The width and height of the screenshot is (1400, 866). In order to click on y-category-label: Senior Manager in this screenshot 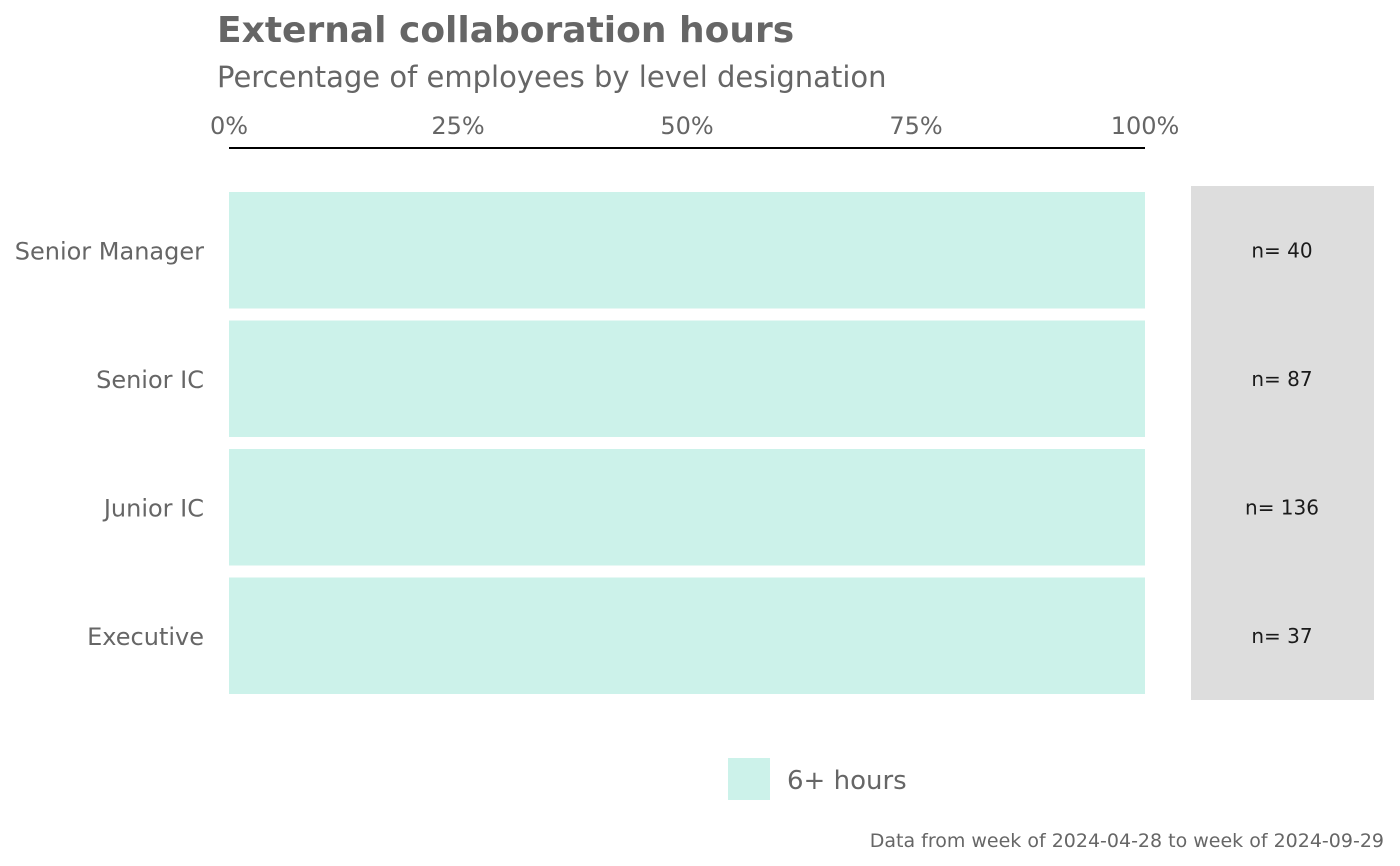, I will do `click(109, 251)`.